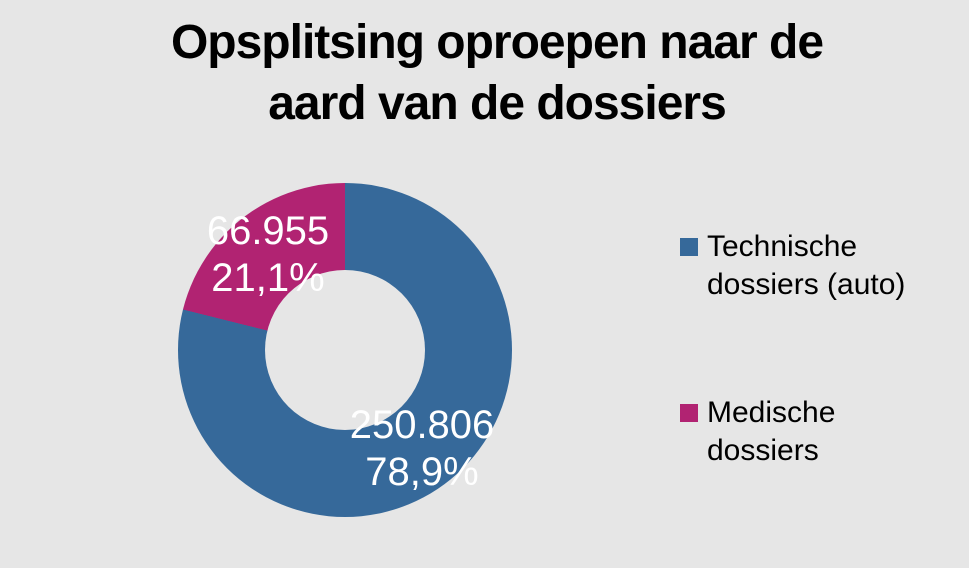  Describe the element at coordinates (497, 103) in the screenshot. I see `chart-title-line2: aard van de dossiers` at that location.